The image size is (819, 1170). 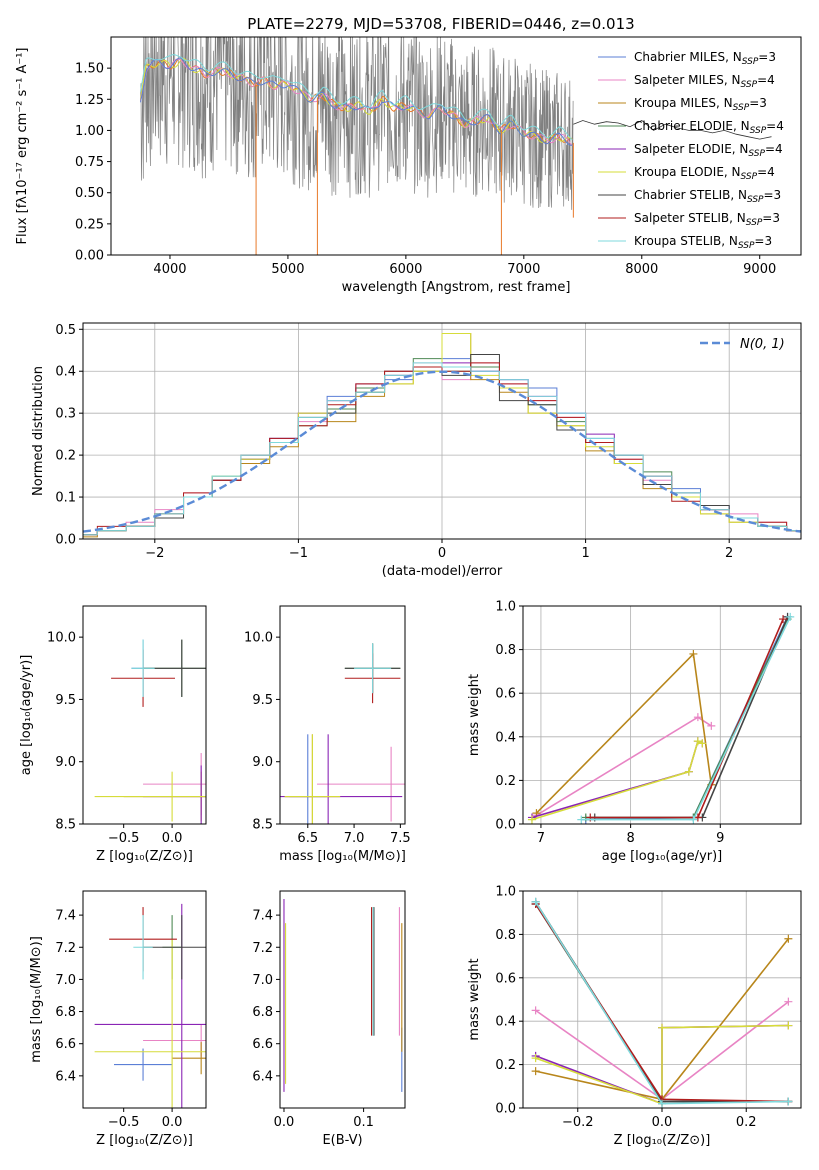 I want to click on mass-vs-ebv-axes: 0.0 0.1 6.4 6.6 6.8 7.0 7.2 7.4 E(B-V), so click(x=329, y=1019).